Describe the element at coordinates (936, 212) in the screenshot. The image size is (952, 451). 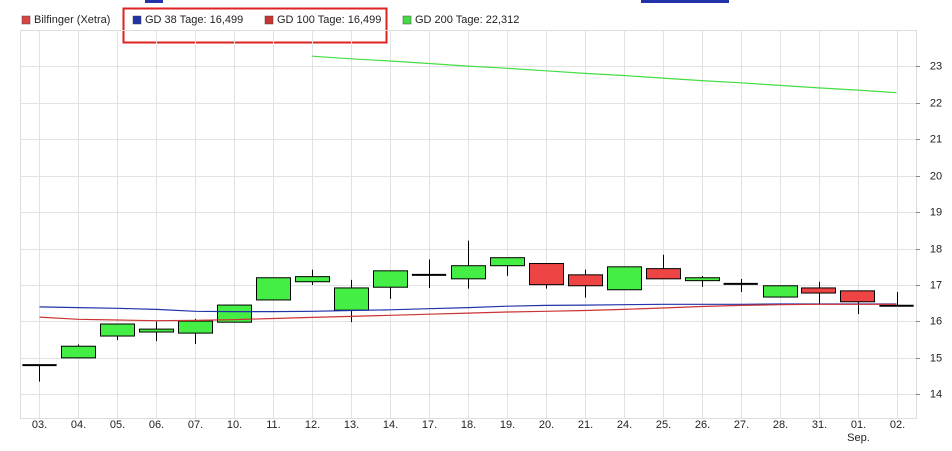
I see `y-tick-label: 19` at that location.